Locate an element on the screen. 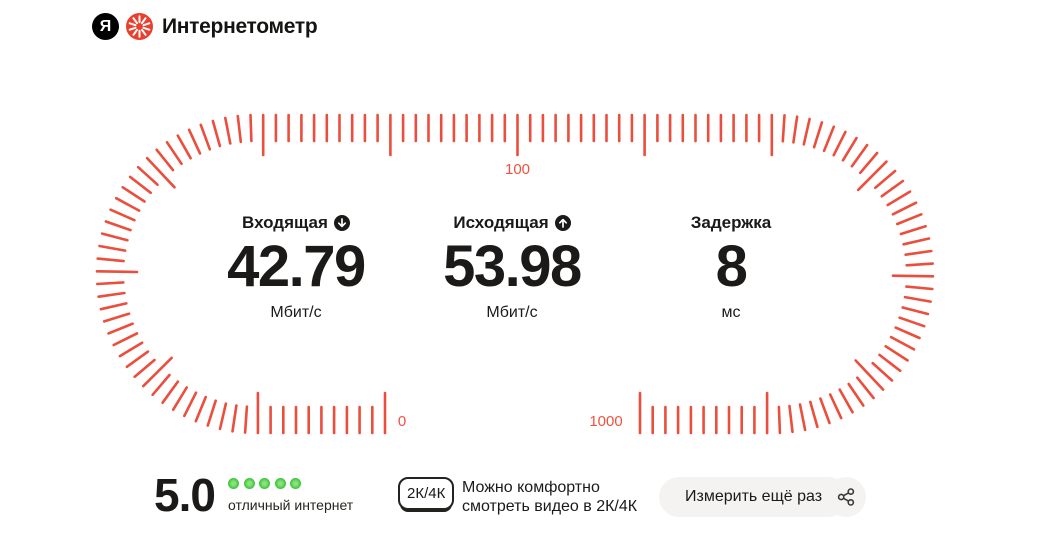  metric-ping-label-row: Задержка is located at coordinates (731, 223).